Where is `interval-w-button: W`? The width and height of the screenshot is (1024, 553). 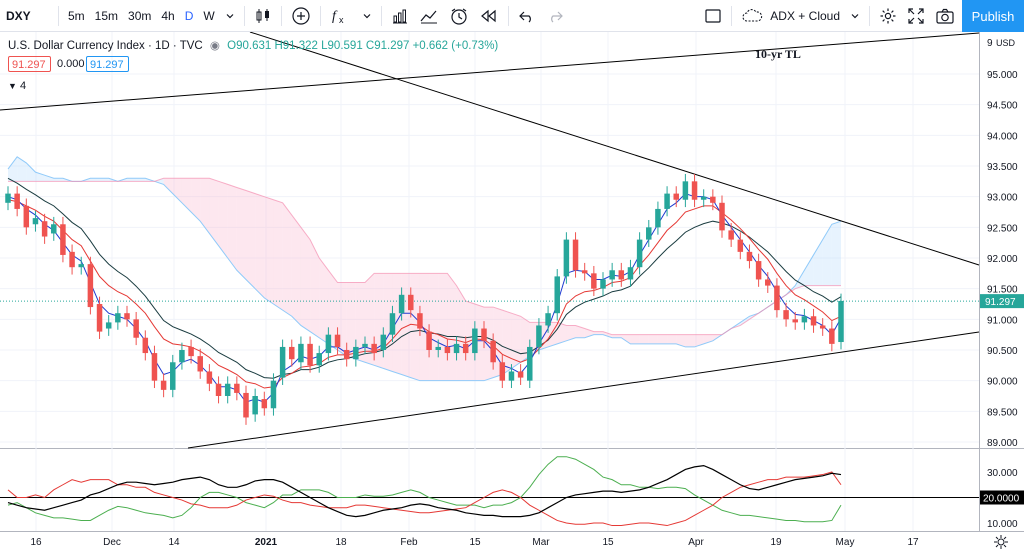
interval-w-button: W is located at coordinates (209, 15).